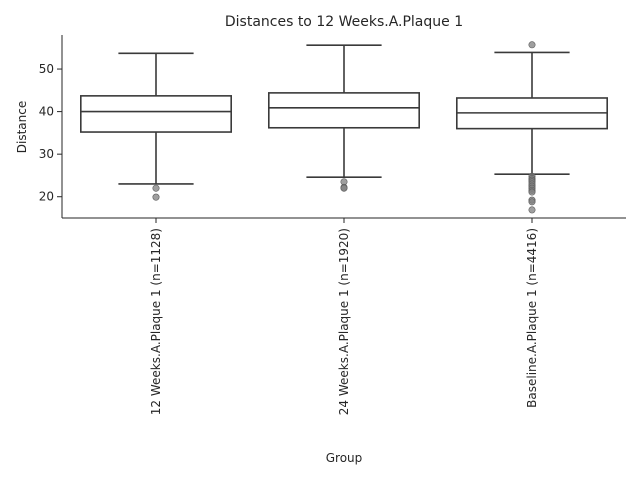  I want to click on chart-title: Distances to 12 Weeks.A.Plaque 1, so click(344, 22).